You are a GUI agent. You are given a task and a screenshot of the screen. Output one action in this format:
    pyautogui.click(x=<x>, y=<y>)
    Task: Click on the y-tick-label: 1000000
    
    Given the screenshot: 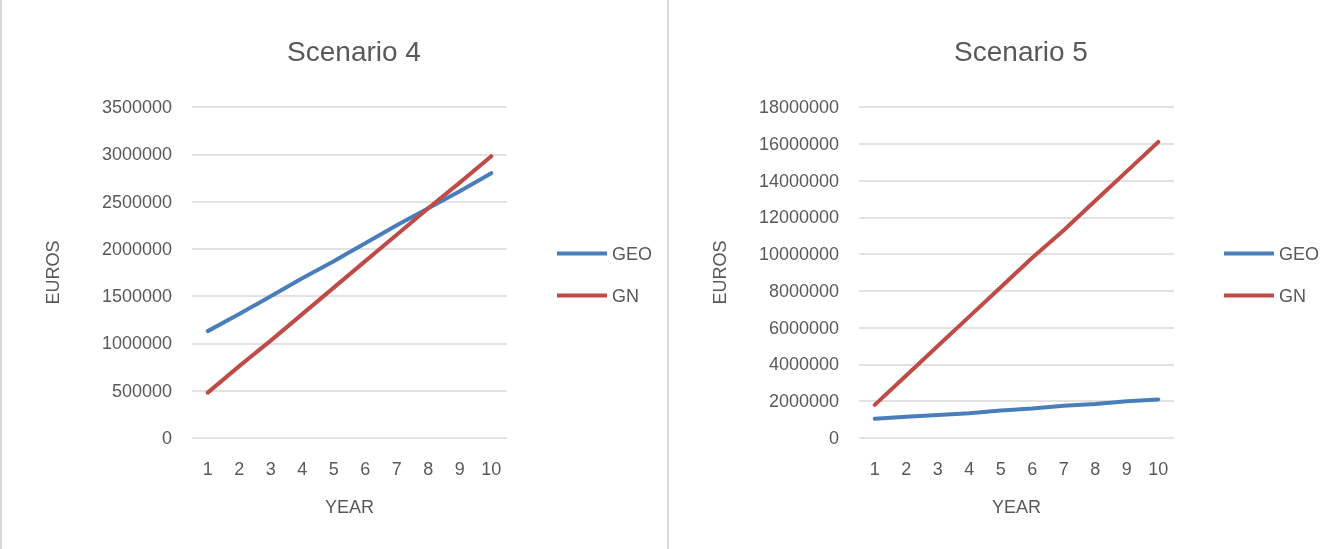 What is the action you would take?
    pyautogui.click(x=136, y=343)
    